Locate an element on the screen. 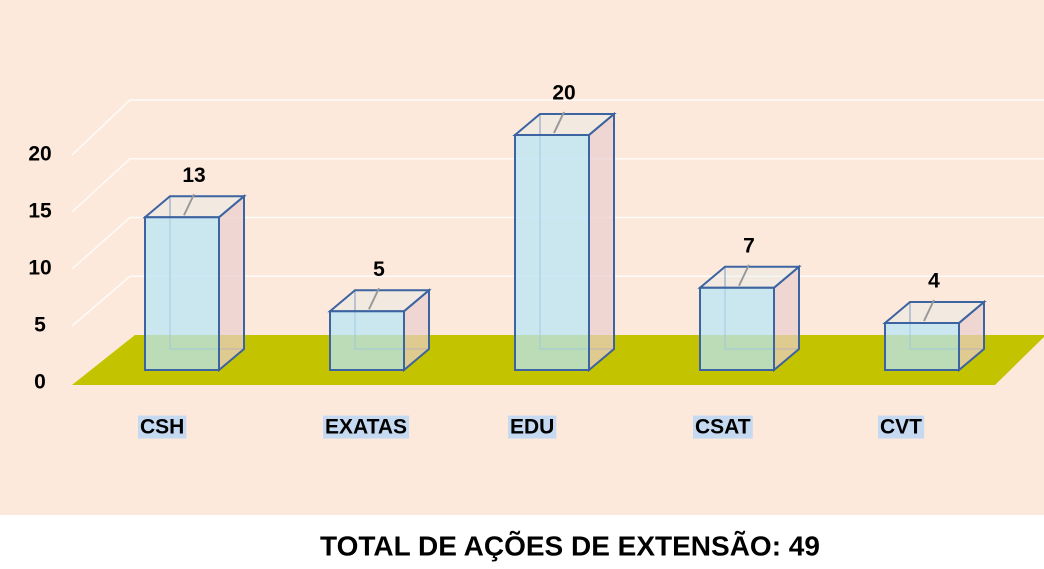 This screenshot has width=1044, height=569. value-label: 7 is located at coordinates (749, 245).